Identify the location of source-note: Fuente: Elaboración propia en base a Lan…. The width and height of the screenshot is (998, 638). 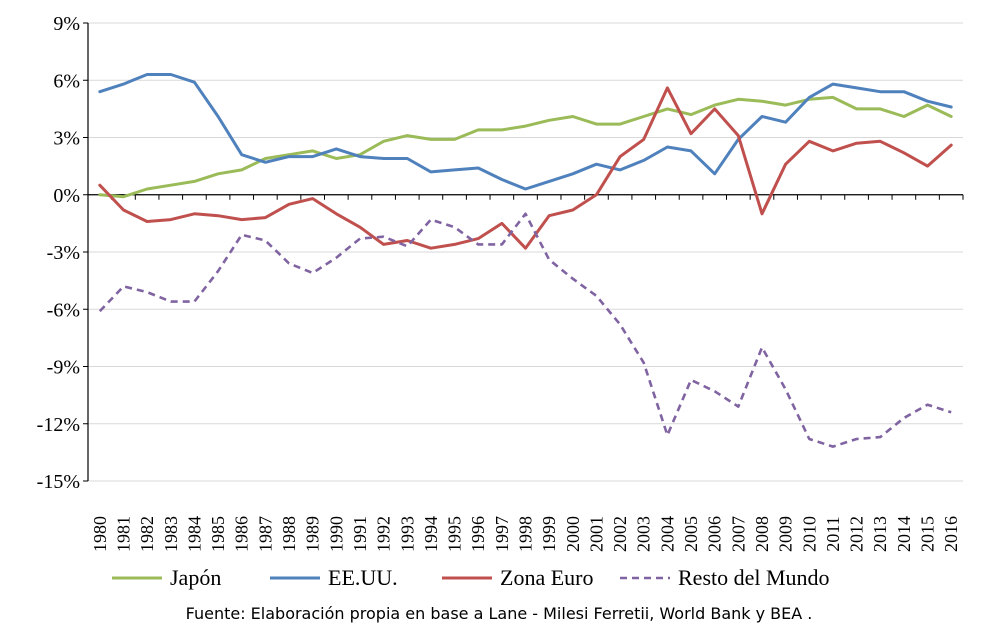
(499, 613).